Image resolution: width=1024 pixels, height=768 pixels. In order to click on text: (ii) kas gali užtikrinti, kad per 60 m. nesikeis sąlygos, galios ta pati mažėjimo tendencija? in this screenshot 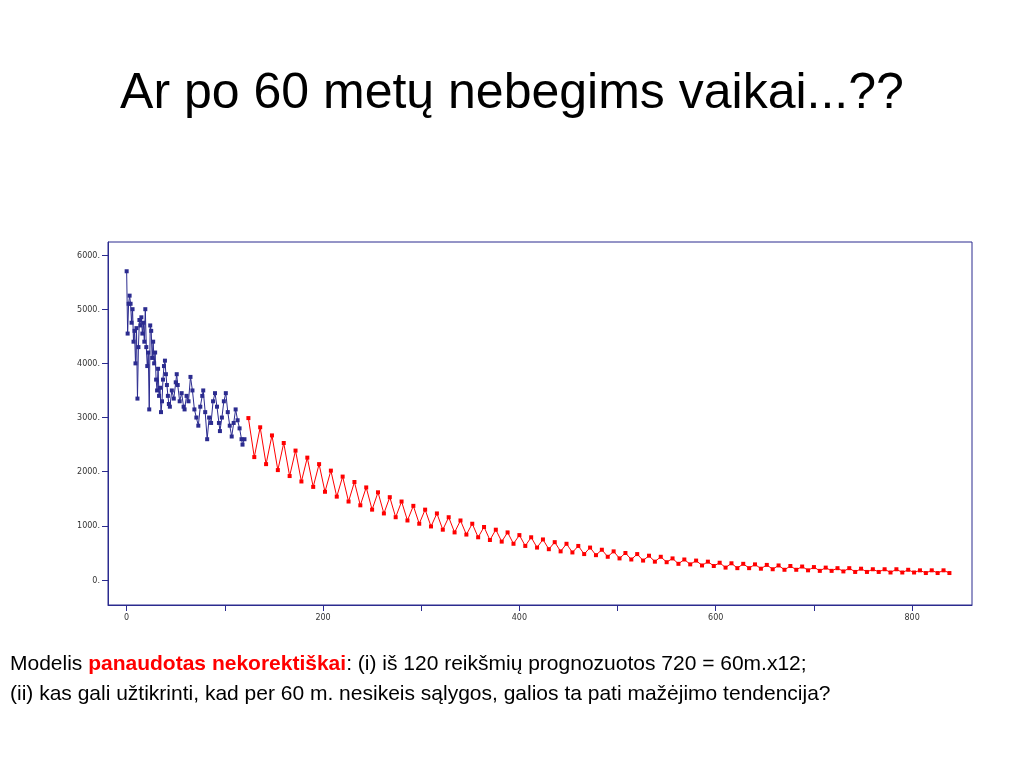, I will do `click(420, 692)`.